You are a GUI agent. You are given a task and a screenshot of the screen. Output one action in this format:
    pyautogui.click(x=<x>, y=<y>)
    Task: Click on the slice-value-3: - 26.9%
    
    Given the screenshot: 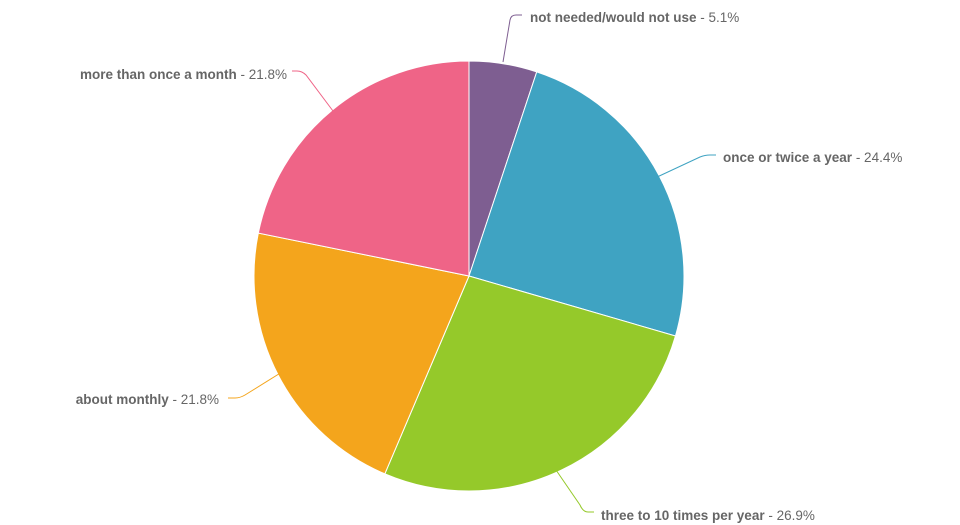 What is the action you would take?
    pyautogui.click(x=790, y=515)
    